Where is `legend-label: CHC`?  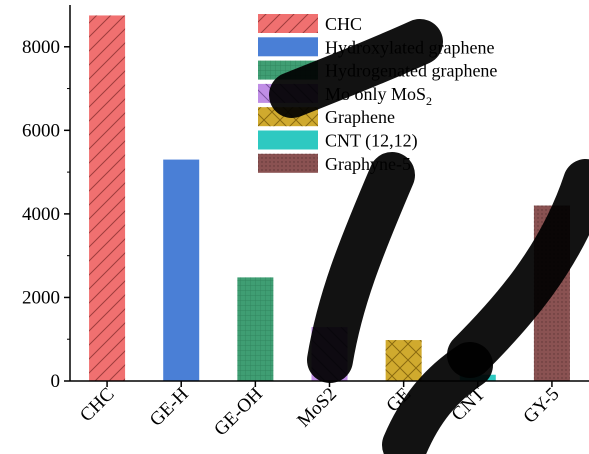 legend-label: CHC is located at coordinates (343, 24).